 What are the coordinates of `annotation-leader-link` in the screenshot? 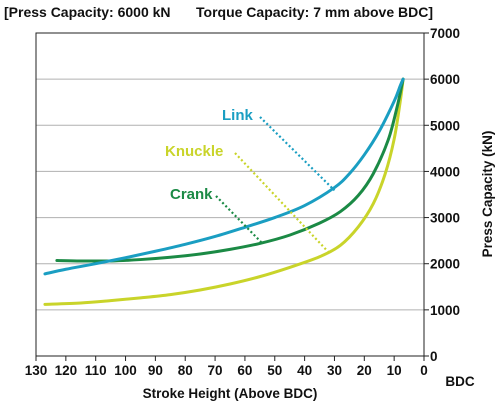 It's located at (297, 154).